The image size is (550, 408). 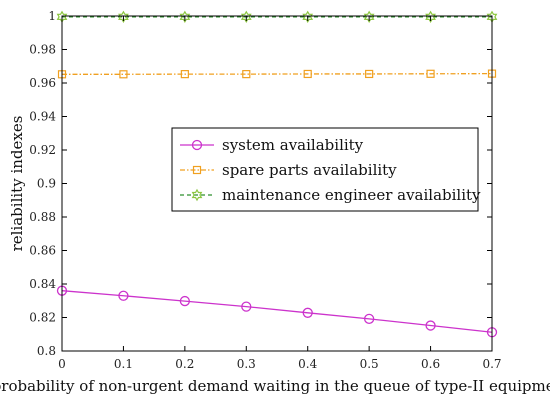 What do you see at coordinates (17, 184) in the screenshot?
I see `y-axis-label: reliability indexes` at bounding box center [17, 184].